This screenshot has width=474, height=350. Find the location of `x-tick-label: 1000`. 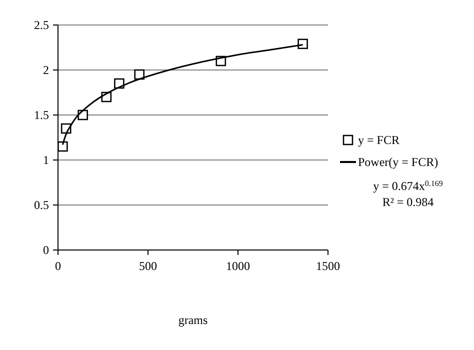

x-tick-label: 1000 is located at coordinates (238, 266).